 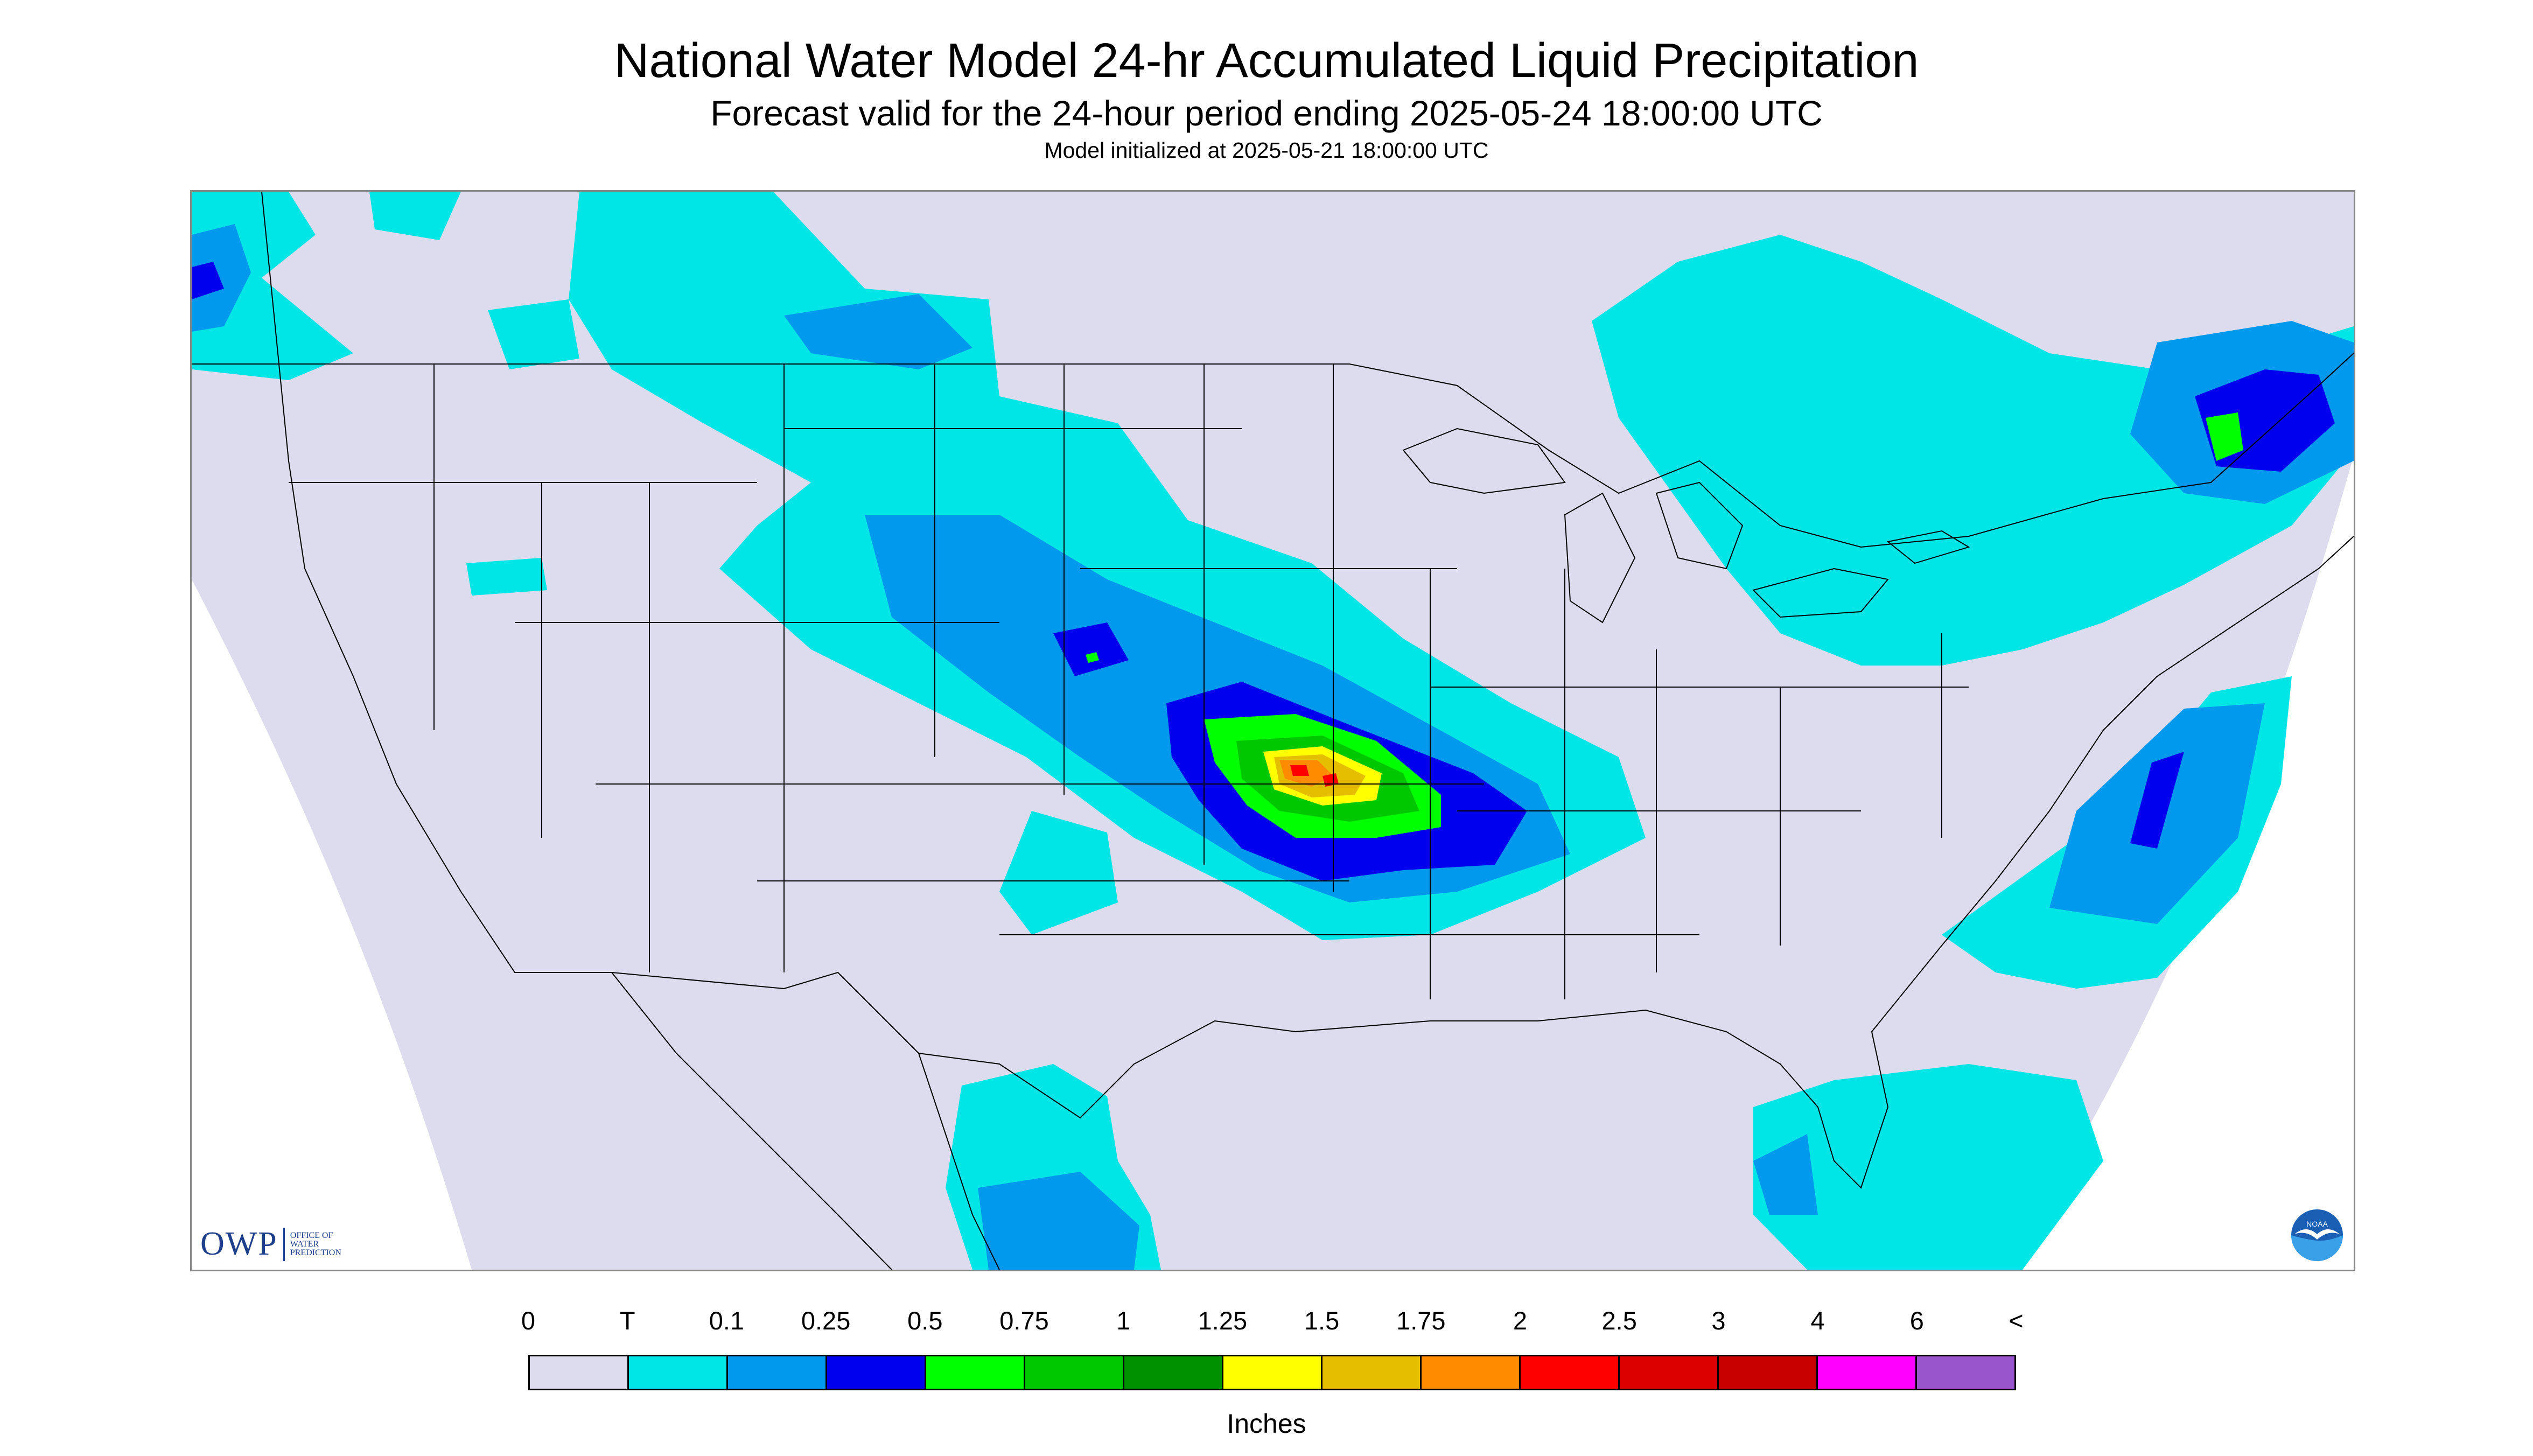 What do you see at coordinates (826, 1320) in the screenshot?
I see `legend-label-3: 0.25` at bounding box center [826, 1320].